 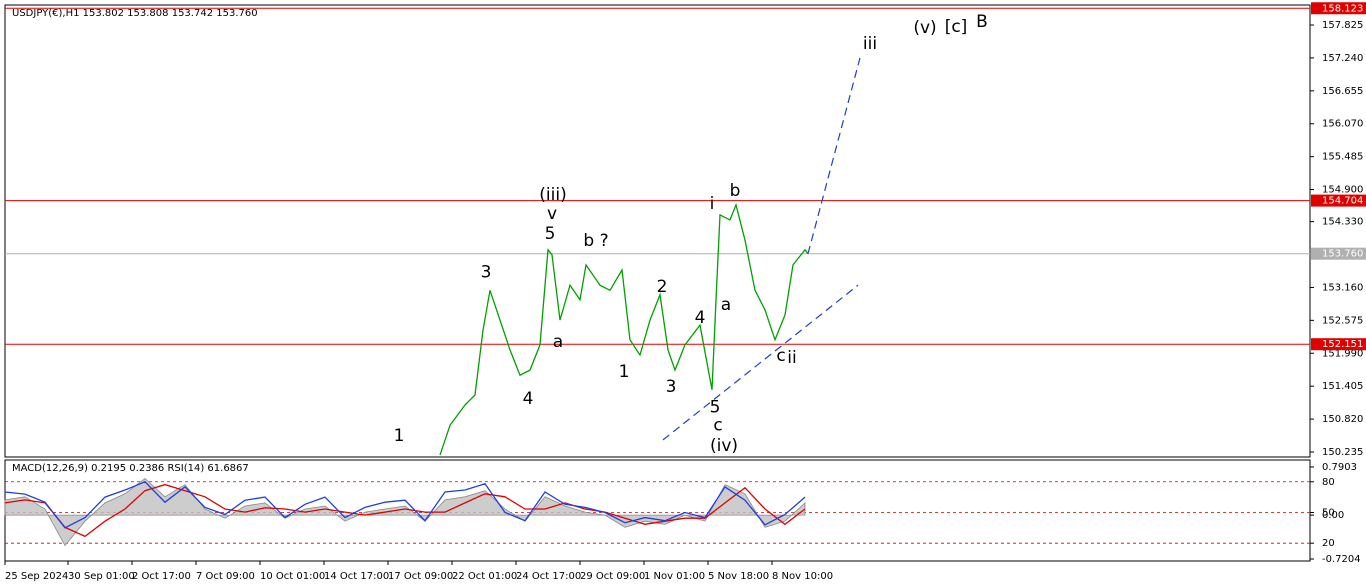 What do you see at coordinates (612, 576) in the screenshot?
I see `x-tick-label: 29 Oct 09:00` at bounding box center [612, 576].